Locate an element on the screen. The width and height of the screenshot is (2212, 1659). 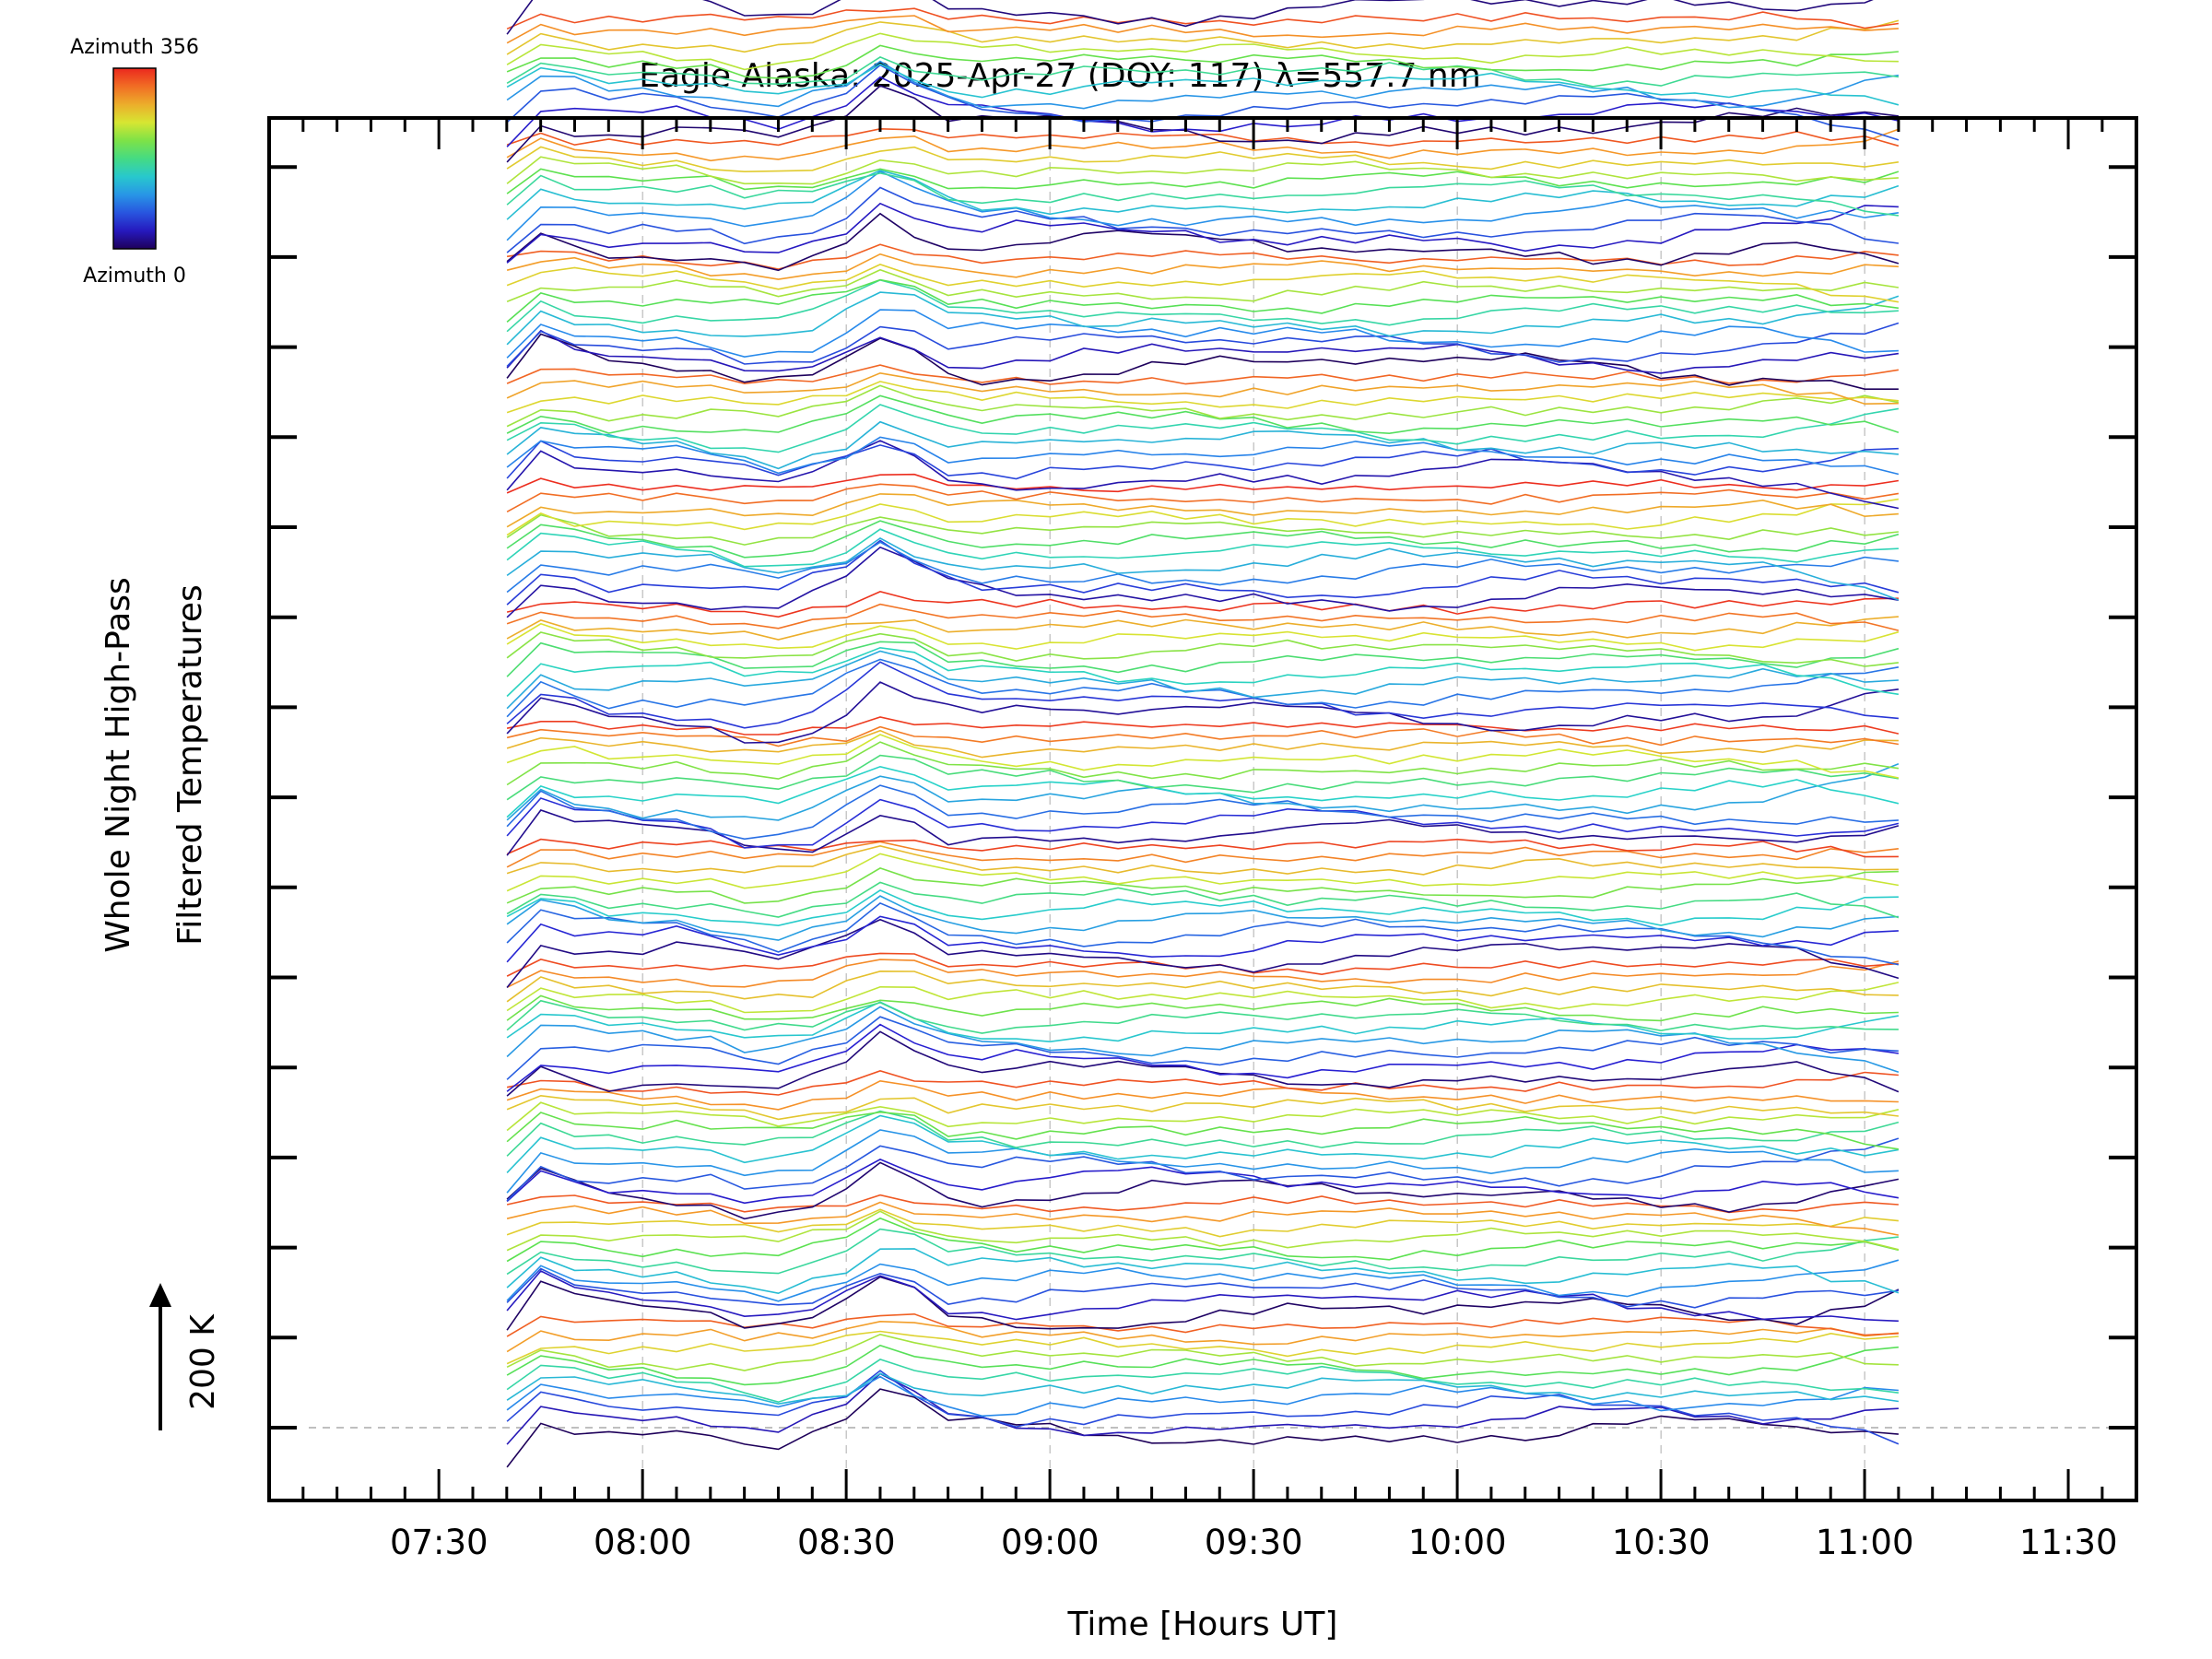
x-tick-label: 10:00 is located at coordinates (1457, 1542).